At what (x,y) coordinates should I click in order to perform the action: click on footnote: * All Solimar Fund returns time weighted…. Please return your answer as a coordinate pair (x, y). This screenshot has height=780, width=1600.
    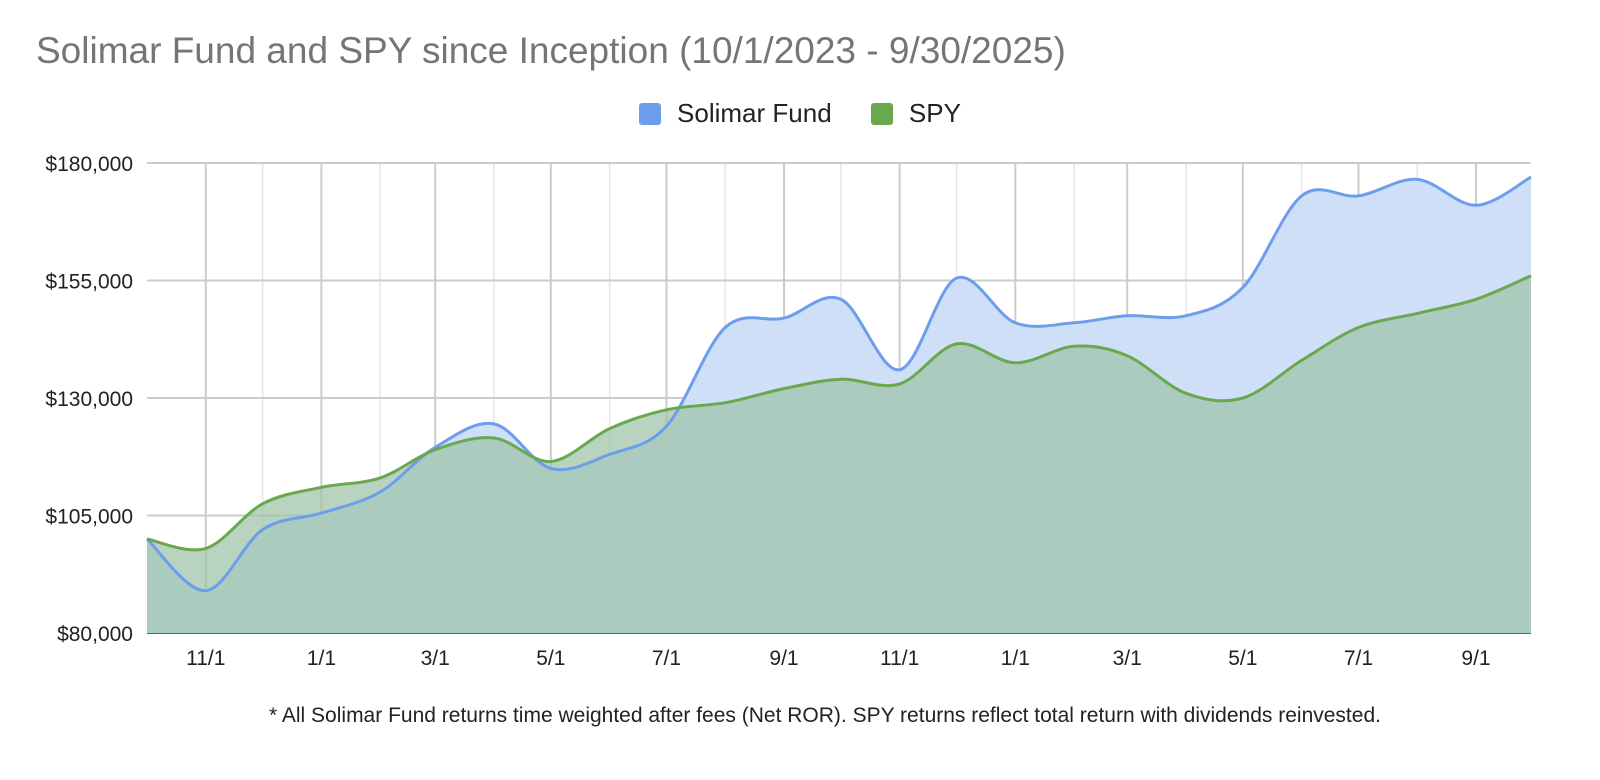
    Looking at the image, I should click on (825, 715).